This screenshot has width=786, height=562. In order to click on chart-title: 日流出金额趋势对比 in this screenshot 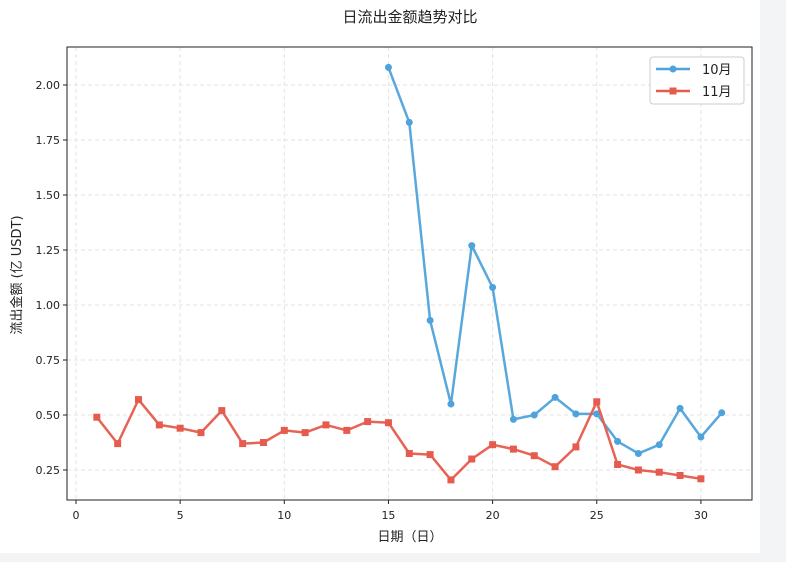, I will do `click(409, 17)`.